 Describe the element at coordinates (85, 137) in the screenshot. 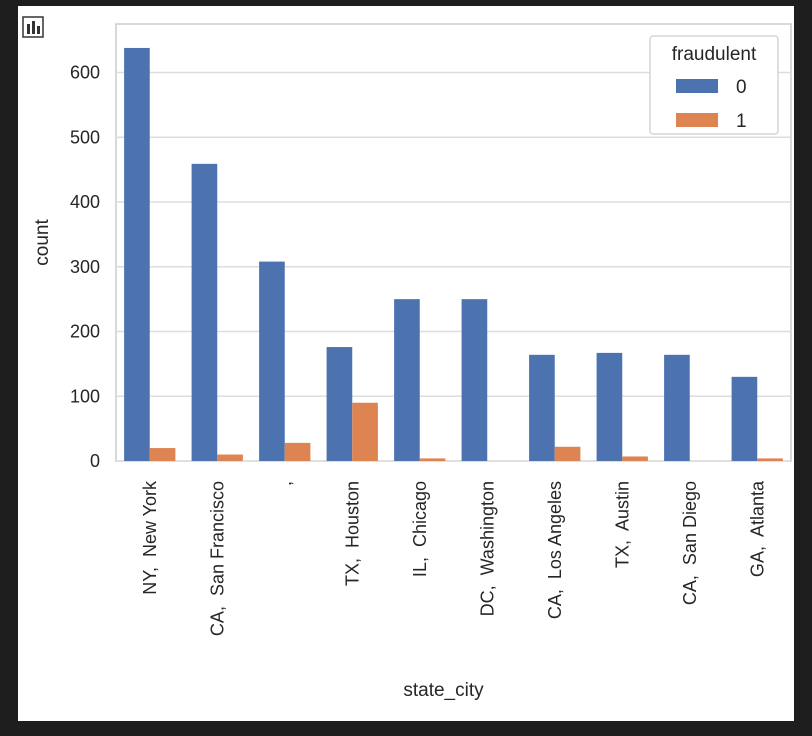

I see `y-tick-label: 500` at that location.